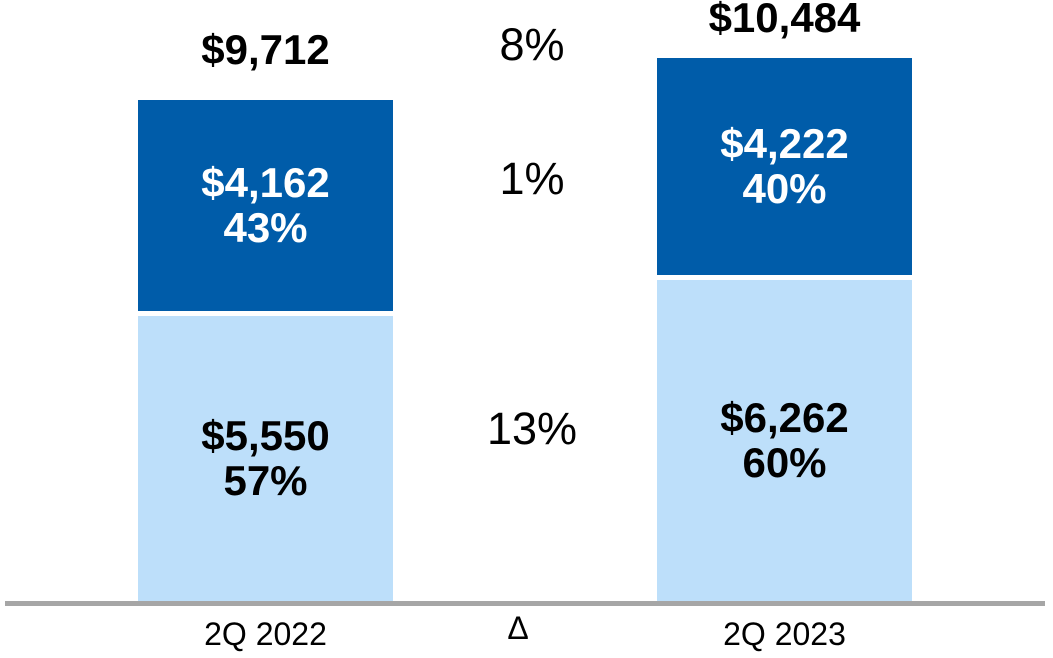 This screenshot has height=658, width=1053. Describe the element at coordinates (518, 628) in the screenshot. I see `delta-symbol: Δ` at that location.